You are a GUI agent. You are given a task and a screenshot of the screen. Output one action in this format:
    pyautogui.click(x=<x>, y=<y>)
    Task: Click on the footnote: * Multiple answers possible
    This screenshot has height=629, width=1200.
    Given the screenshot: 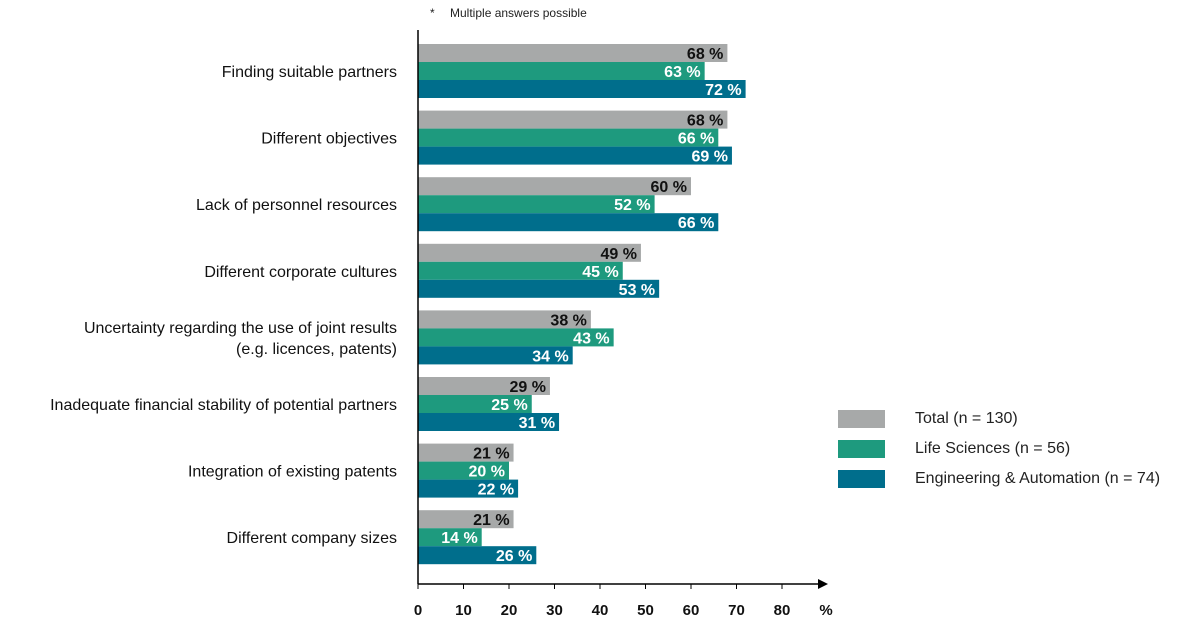 What is the action you would take?
    pyautogui.click(x=508, y=13)
    